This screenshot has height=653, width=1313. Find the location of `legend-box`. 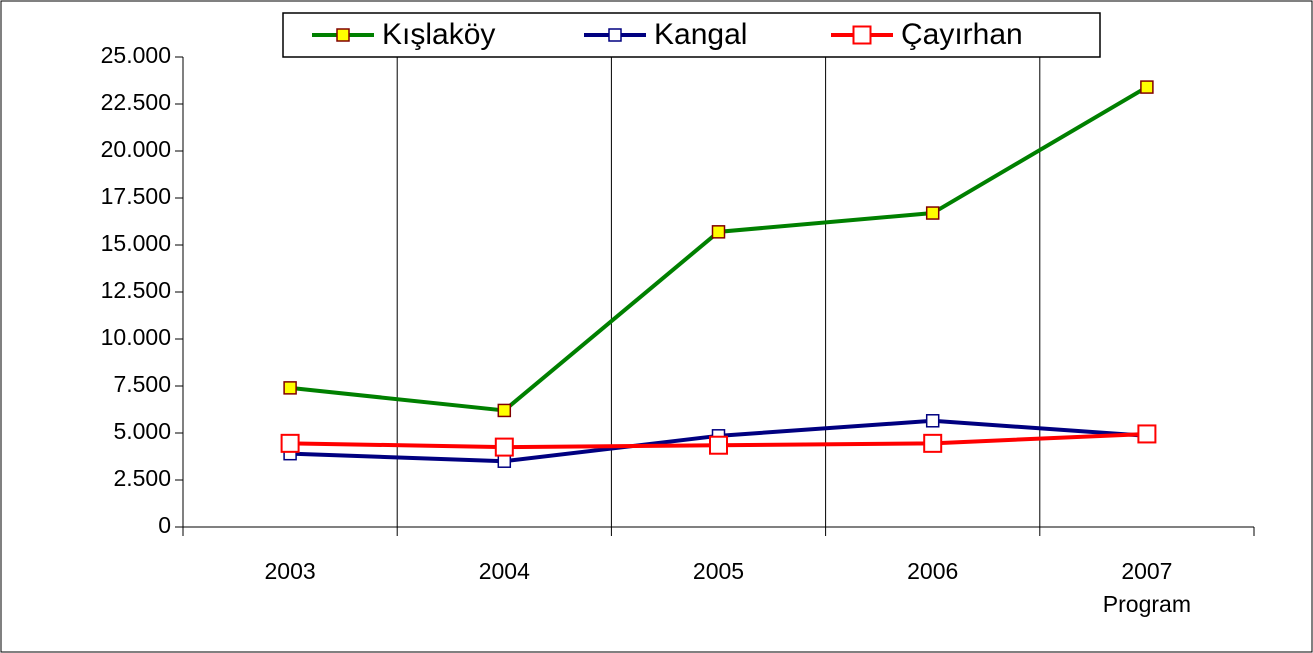

legend-box is located at coordinates (691, 35).